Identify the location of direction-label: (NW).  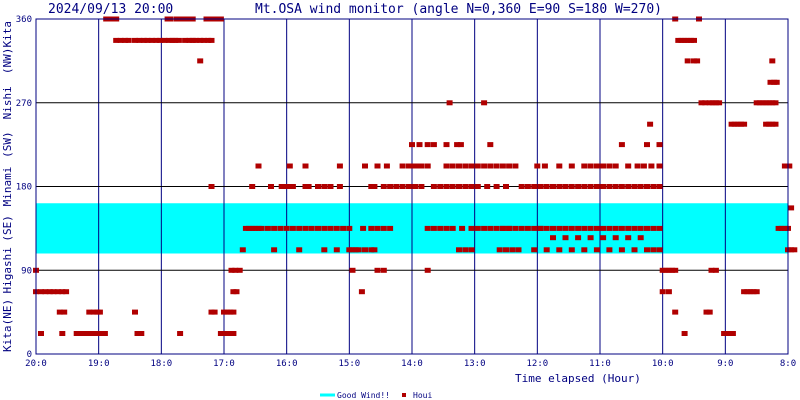
(7, 61).